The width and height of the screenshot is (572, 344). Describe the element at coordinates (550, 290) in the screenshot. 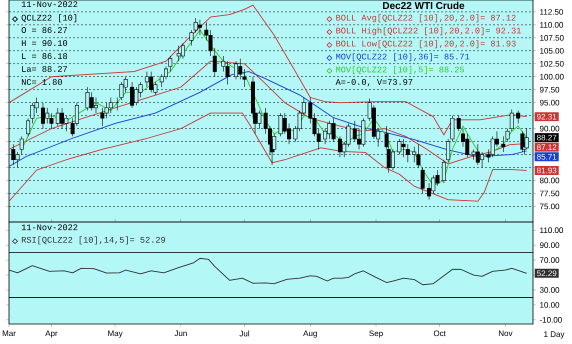

I see `y-tick-label: 30.00` at that location.